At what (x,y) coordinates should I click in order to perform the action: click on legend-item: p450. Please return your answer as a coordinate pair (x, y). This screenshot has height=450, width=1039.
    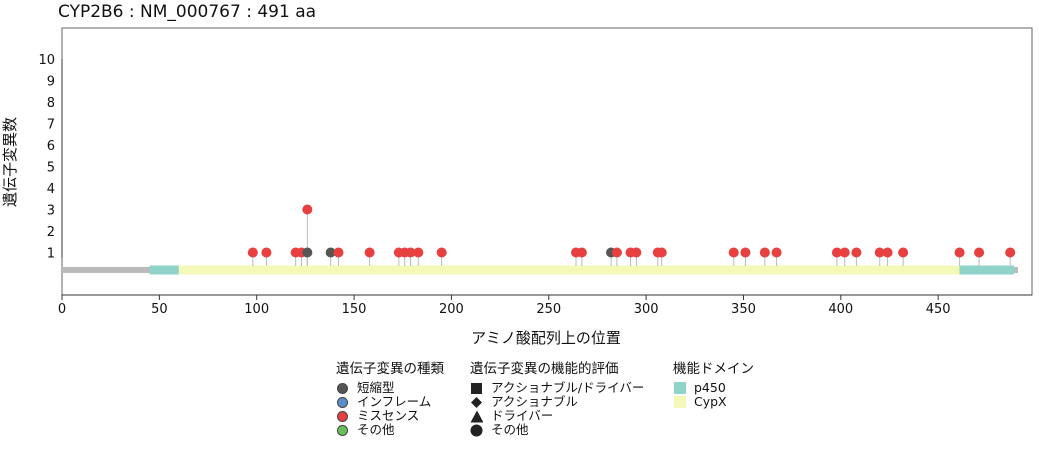
    Looking at the image, I should click on (713, 388).